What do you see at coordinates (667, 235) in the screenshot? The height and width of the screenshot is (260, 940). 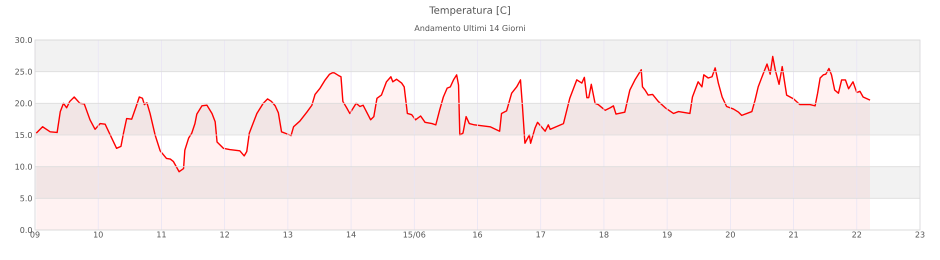 I see `x-tick-label: 19` at bounding box center [667, 235].